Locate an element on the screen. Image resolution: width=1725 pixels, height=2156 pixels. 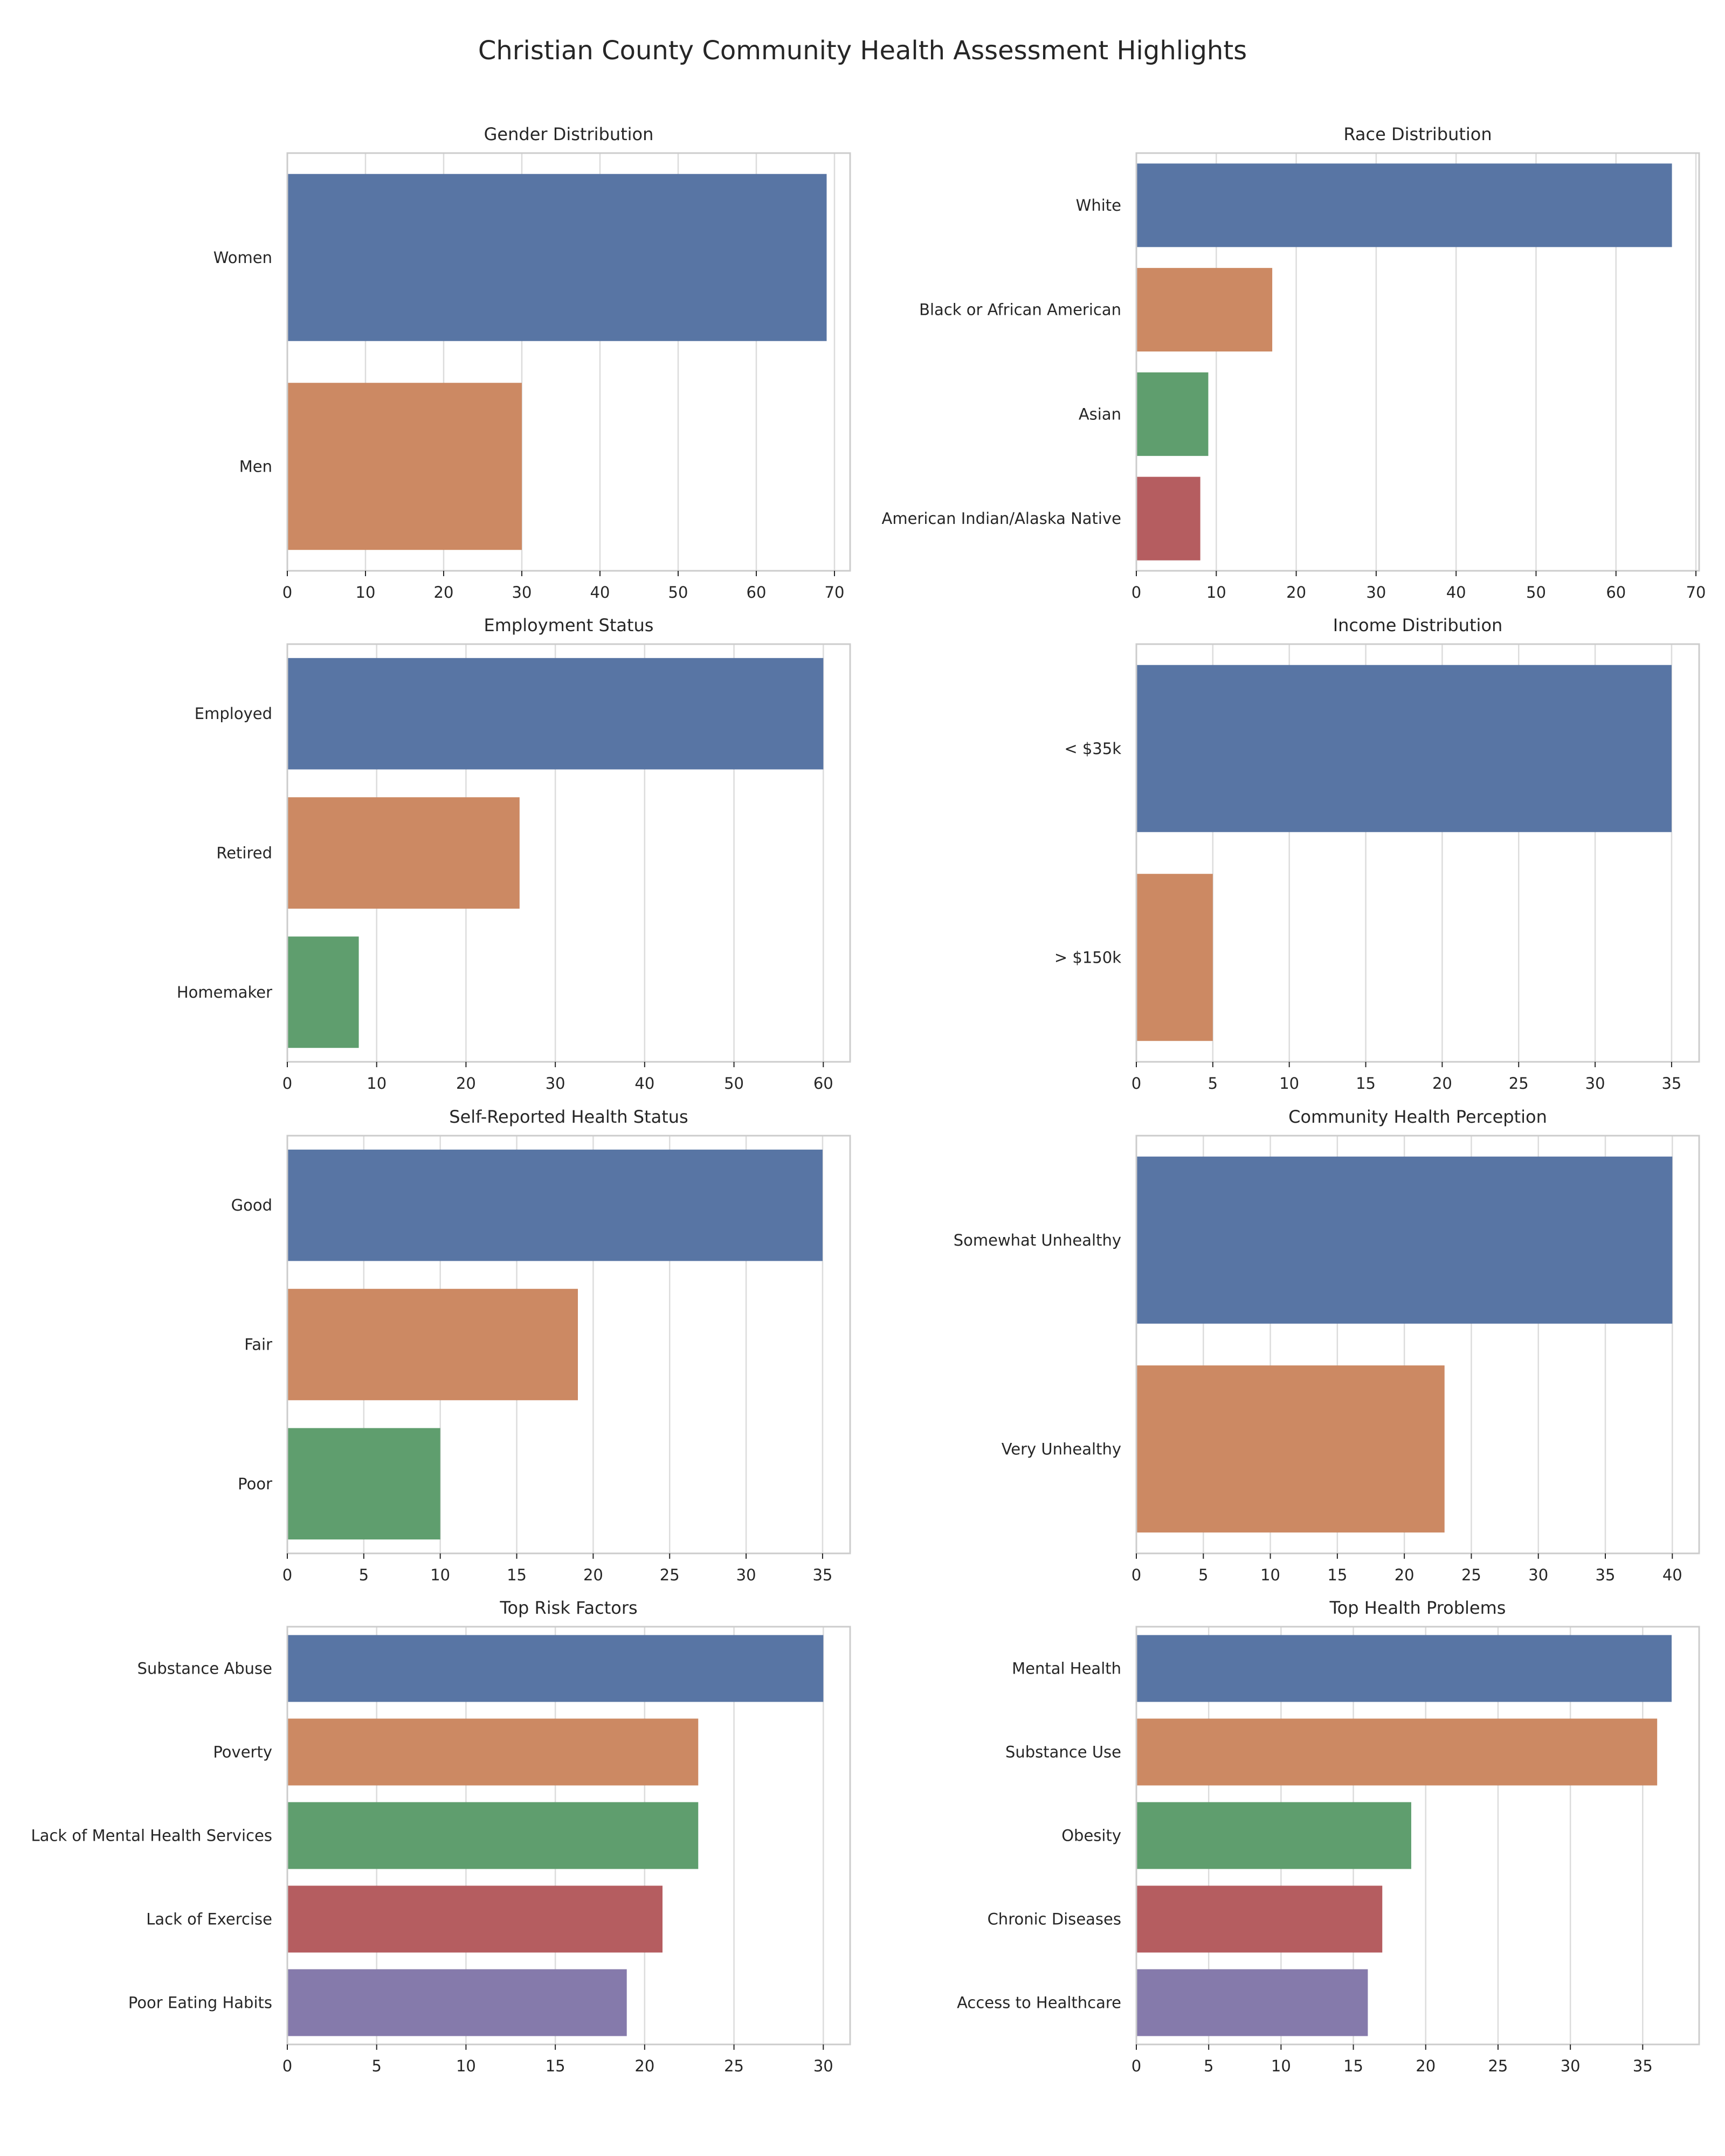
category-label: Mental Health is located at coordinates (1066, 1669).